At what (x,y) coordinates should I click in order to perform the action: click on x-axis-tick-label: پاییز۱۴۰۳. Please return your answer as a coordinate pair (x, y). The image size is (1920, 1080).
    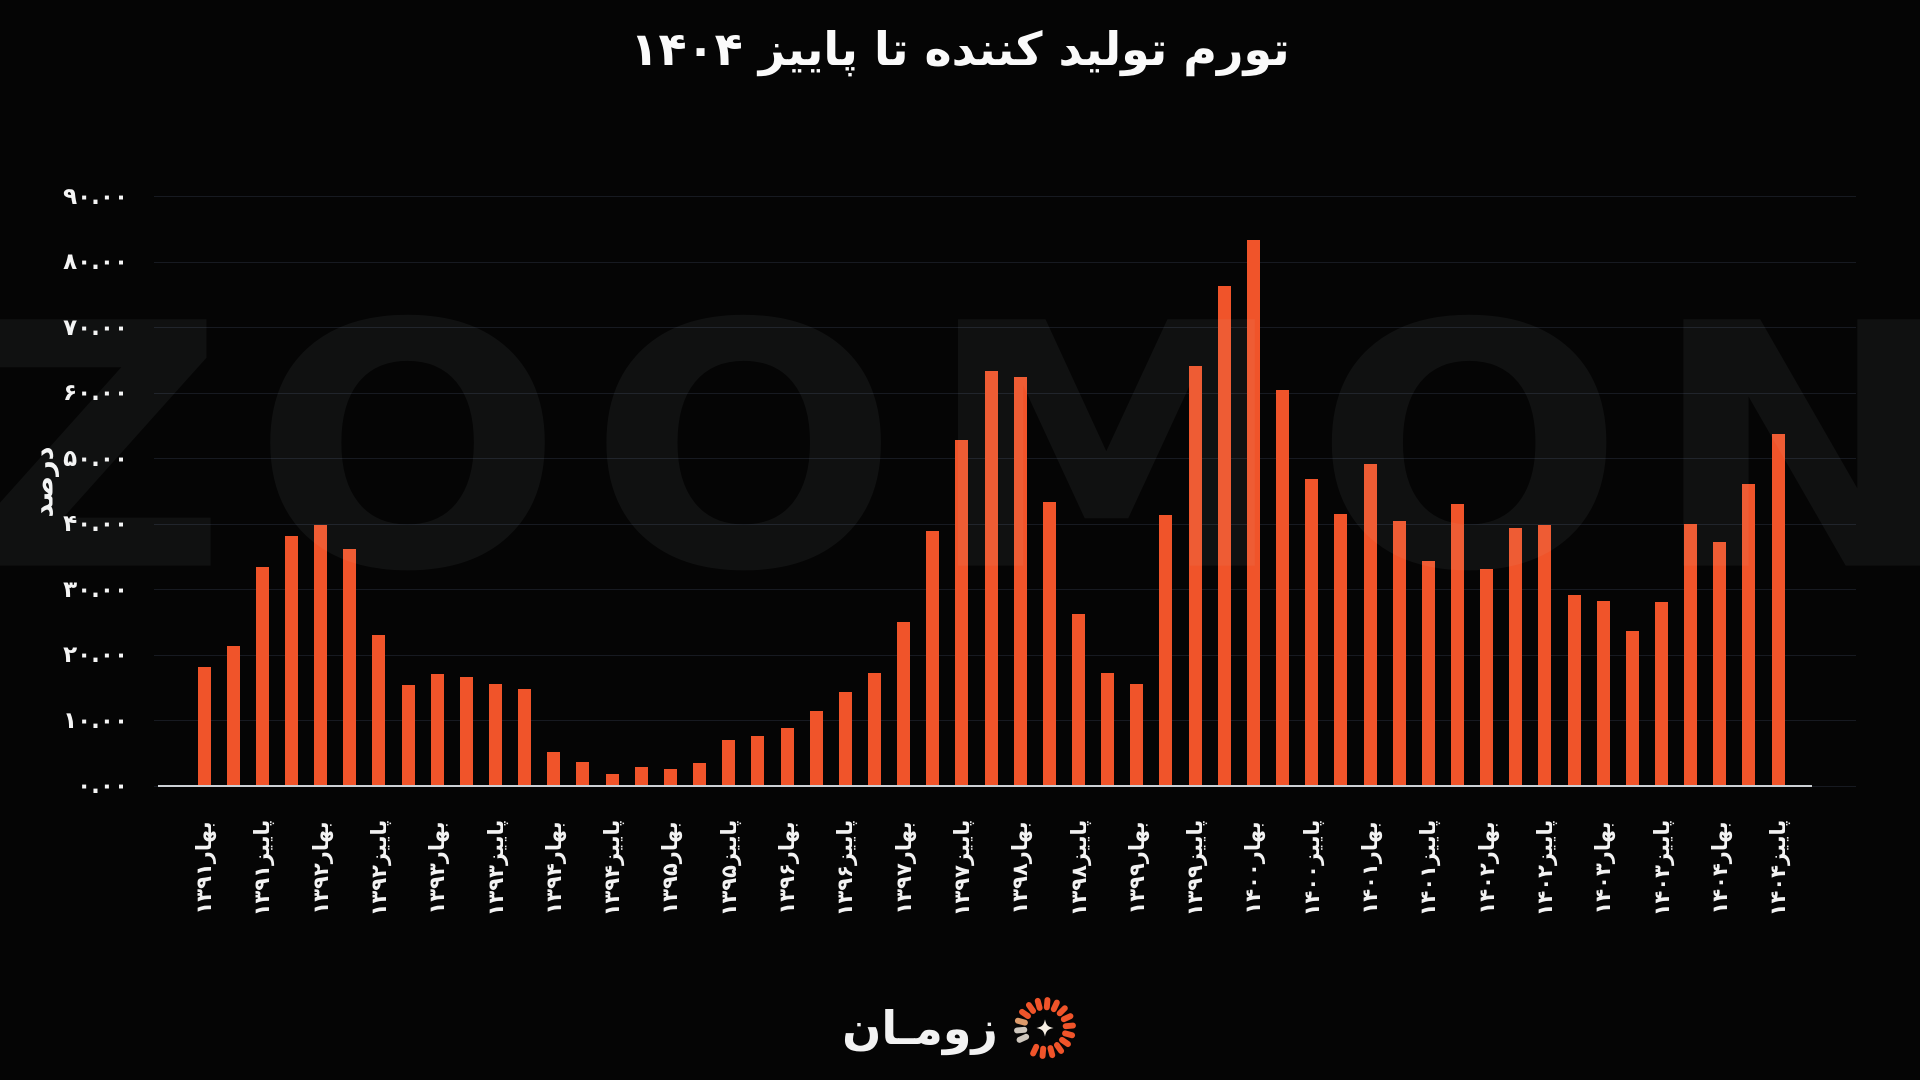
    Looking at the image, I should click on (1661, 868).